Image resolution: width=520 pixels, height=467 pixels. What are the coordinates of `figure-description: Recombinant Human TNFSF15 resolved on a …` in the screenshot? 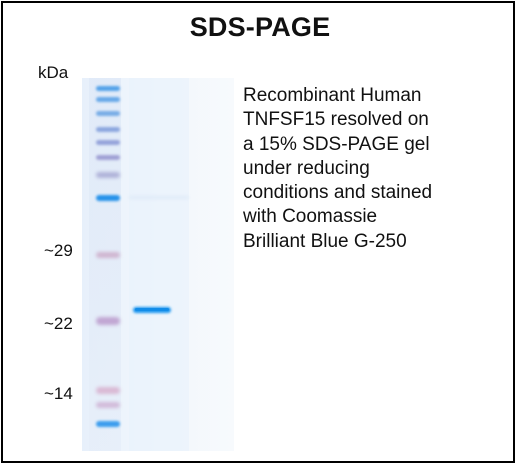 It's located at (338, 168).